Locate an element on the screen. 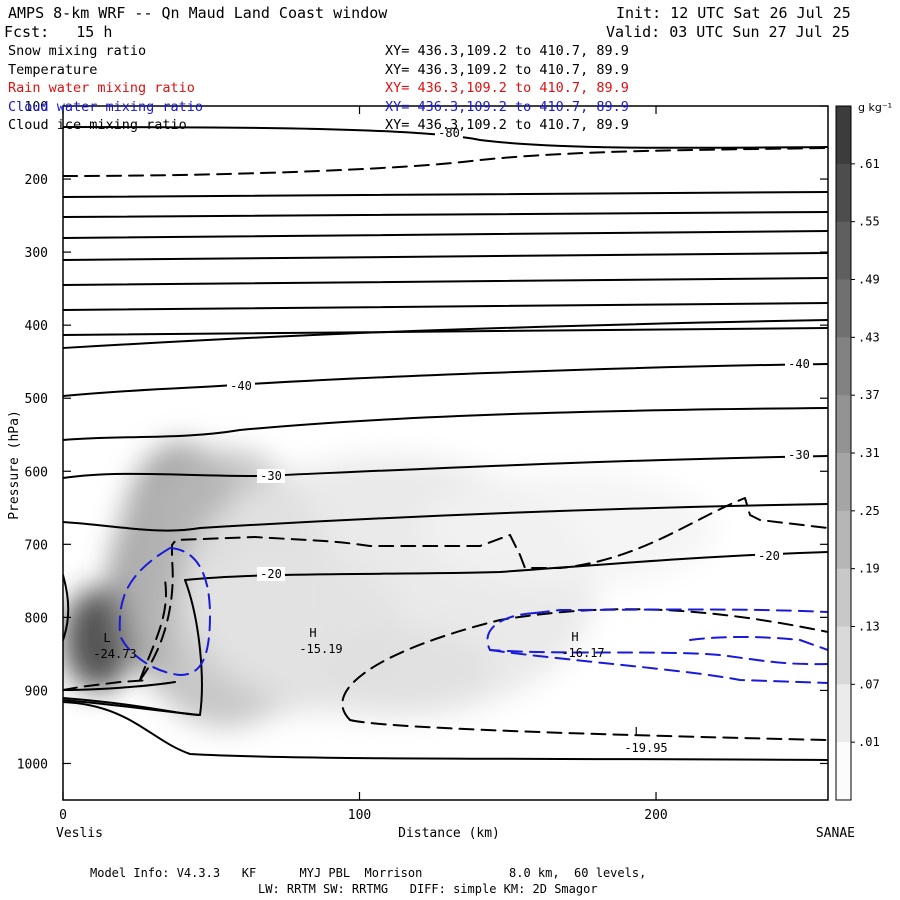 This screenshot has height=900, width=900. colorbar-tick-label: .55 is located at coordinates (869, 222).